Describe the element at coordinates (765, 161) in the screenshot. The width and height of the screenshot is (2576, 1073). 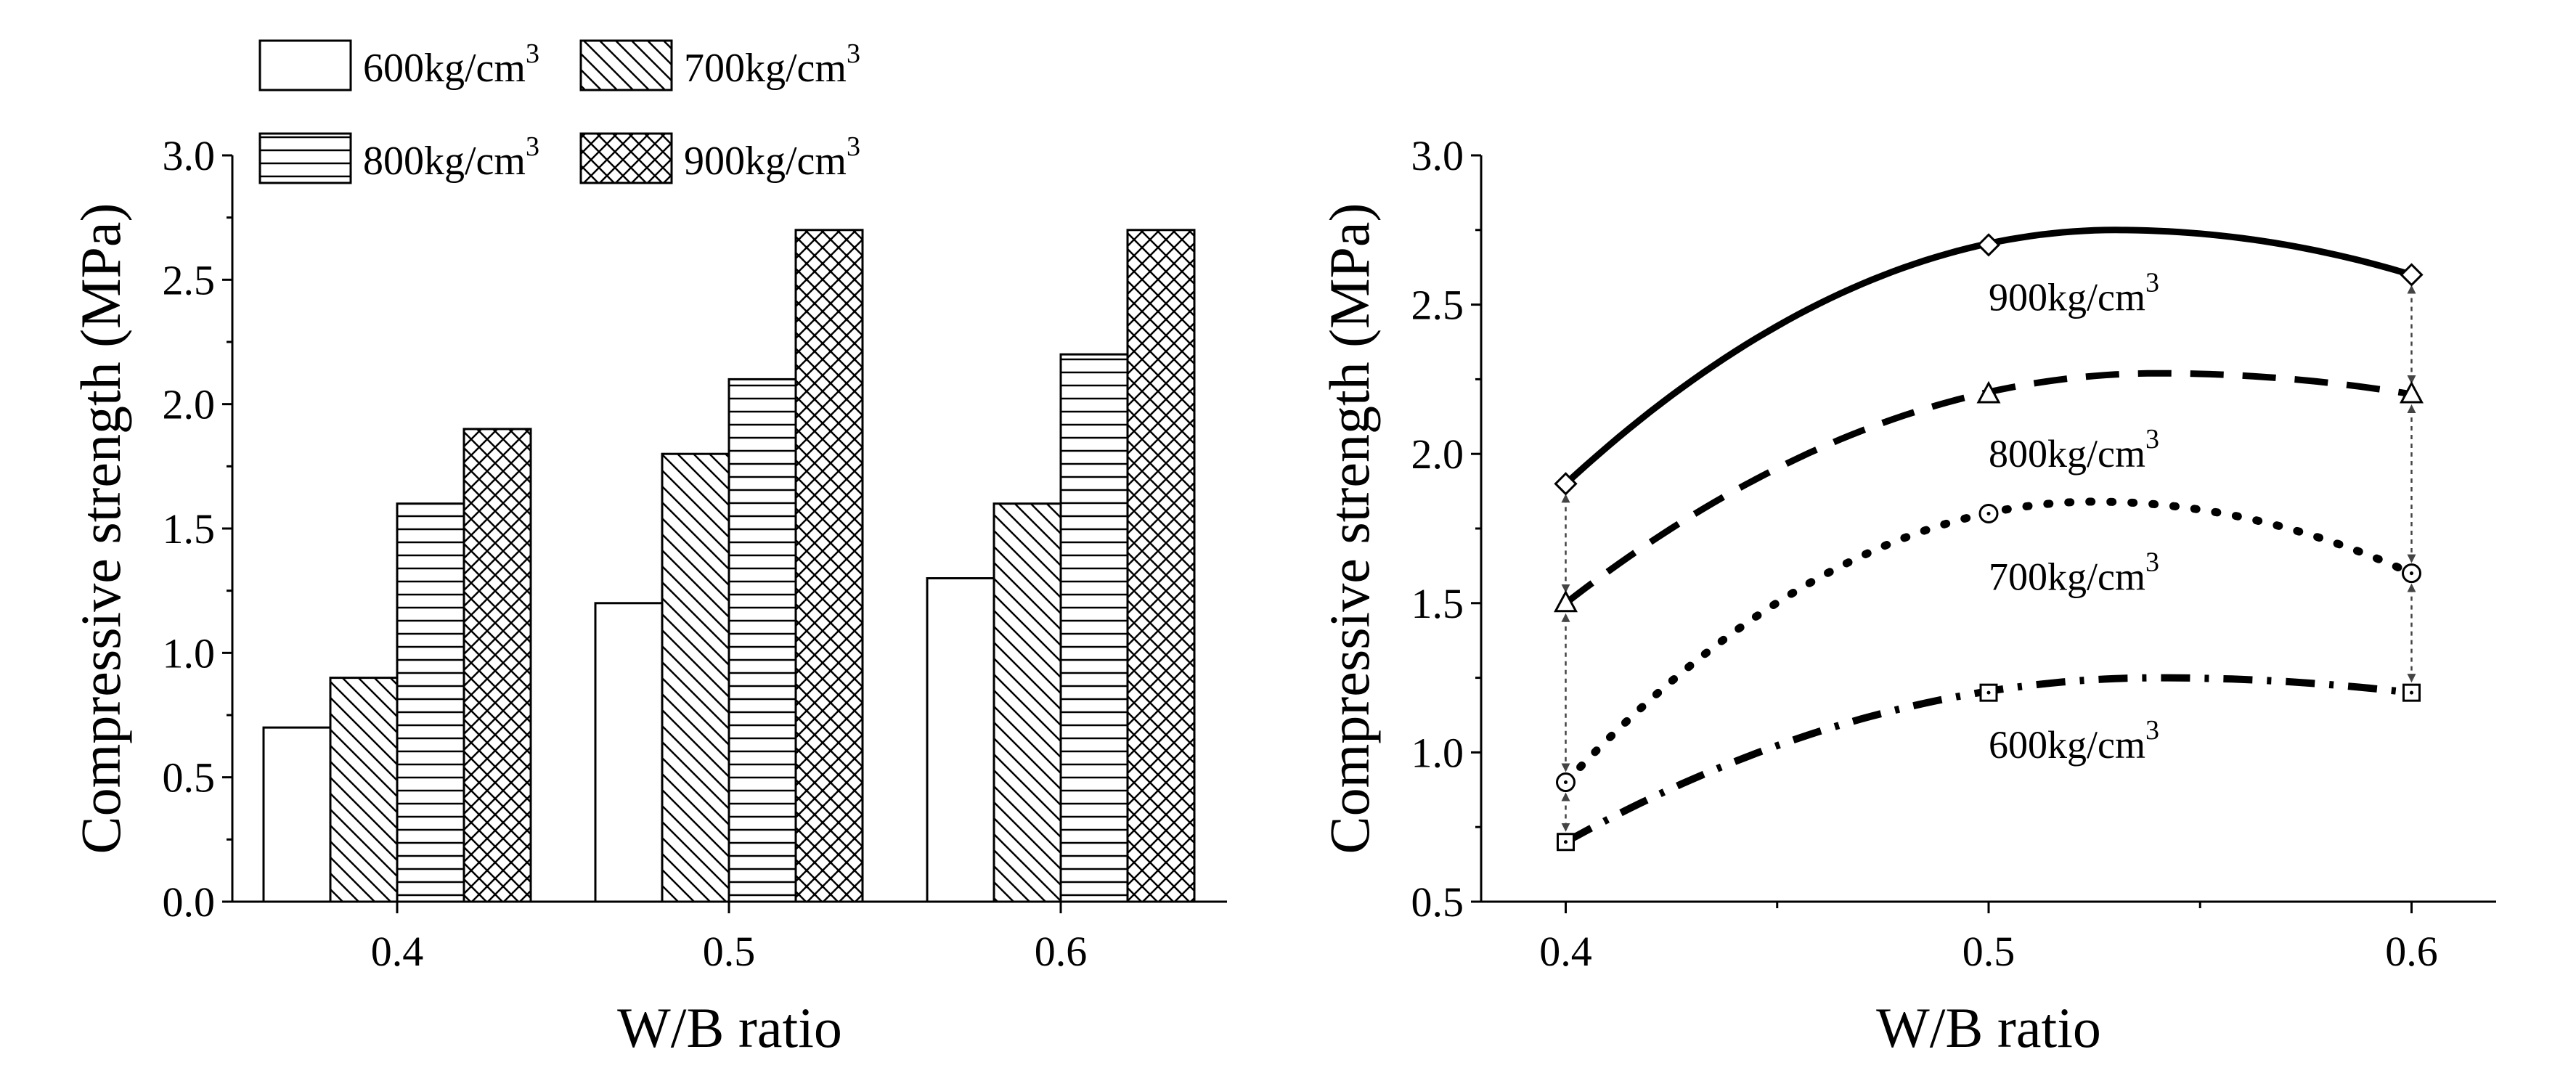
I see `legend-label-text: 900kg/cm` at that location.